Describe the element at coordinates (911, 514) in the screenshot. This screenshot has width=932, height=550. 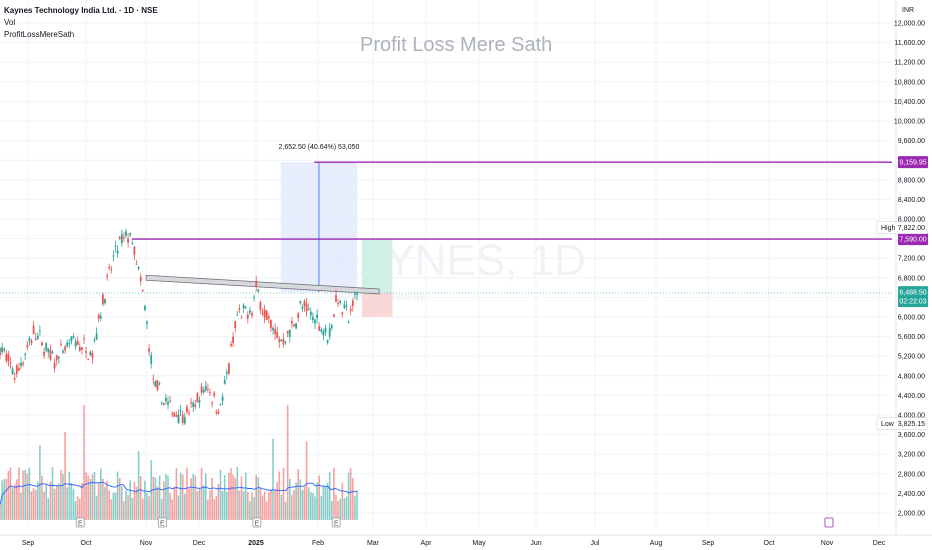
I see `y-tick-label: 2,000.00` at that location.